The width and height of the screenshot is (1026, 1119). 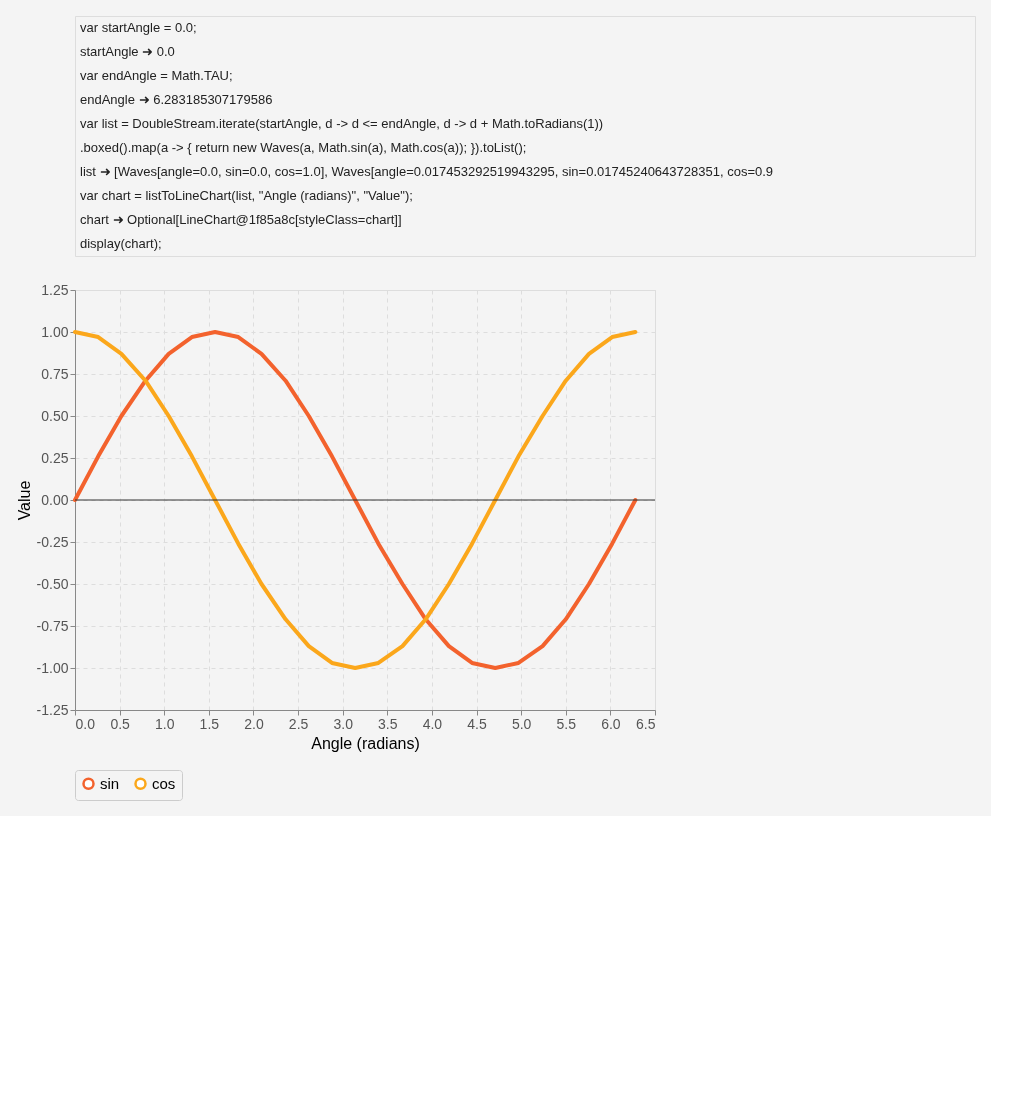 I want to click on y-tick-label: 0.25, so click(x=55, y=457).